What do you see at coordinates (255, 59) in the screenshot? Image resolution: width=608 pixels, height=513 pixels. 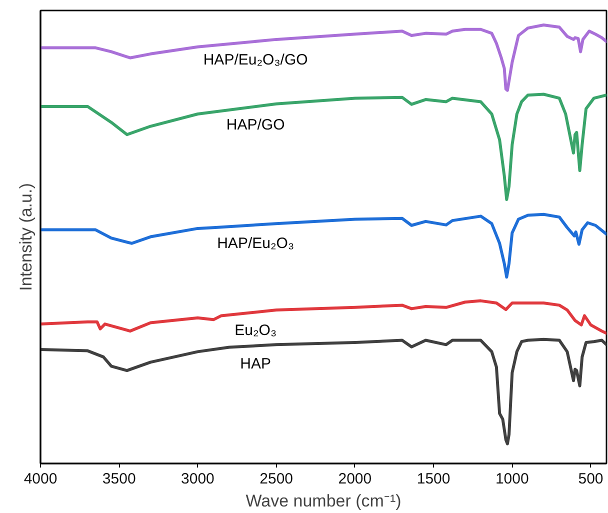 I see `series-label: HAP/Eu₂O₃/GO` at bounding box center [255, 59].